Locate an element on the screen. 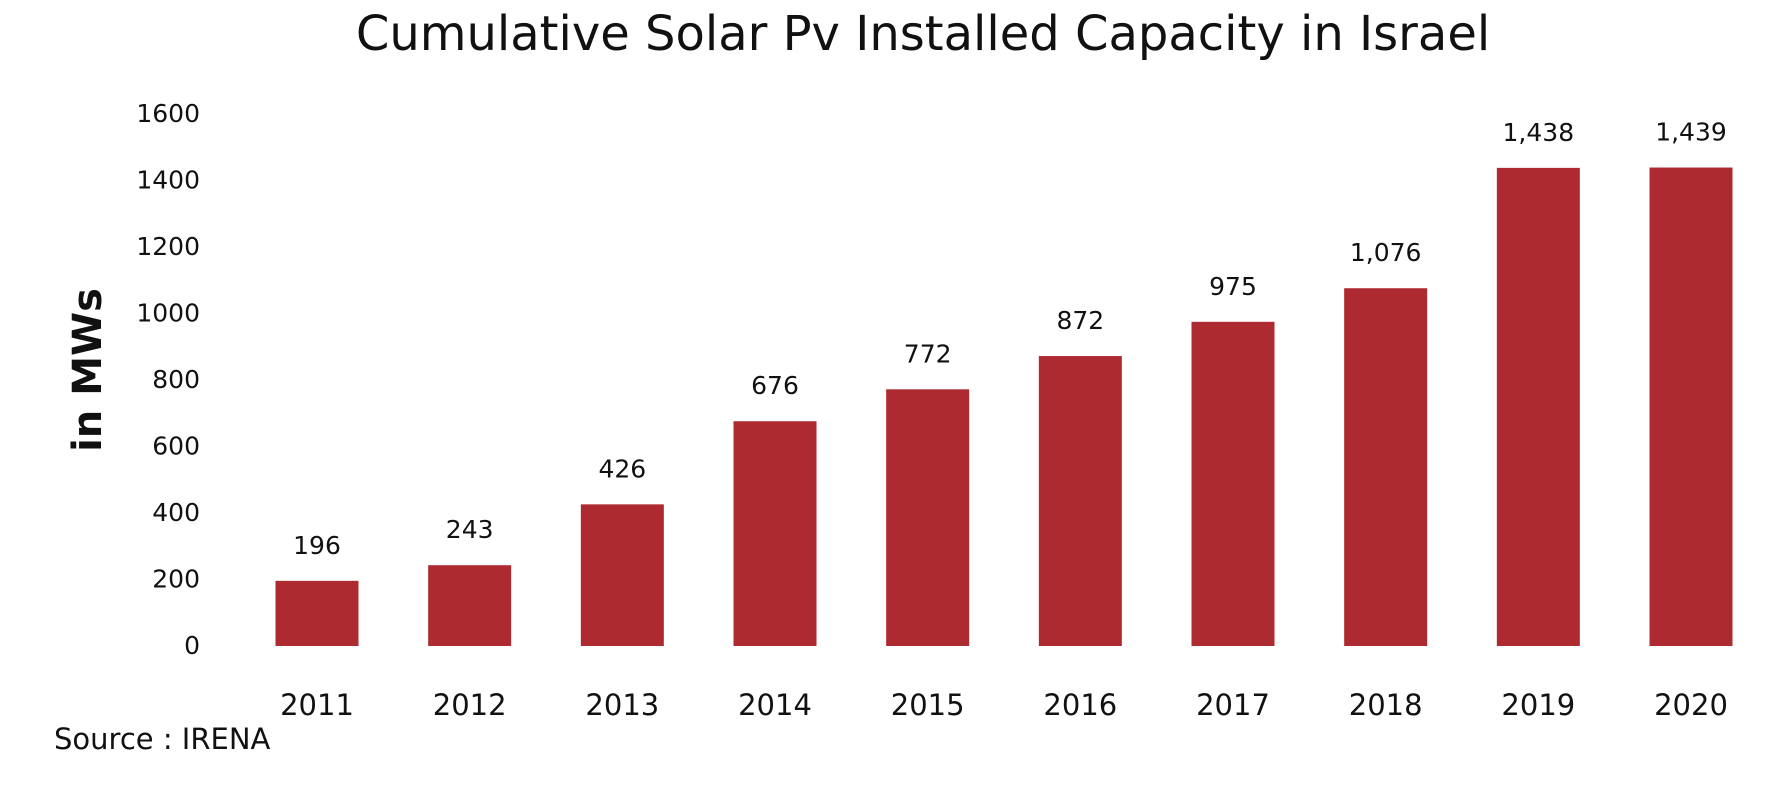 The width and height of the screenshot is (1786, 786). y-tick-label: 600 is located at coordinates (176, 446).